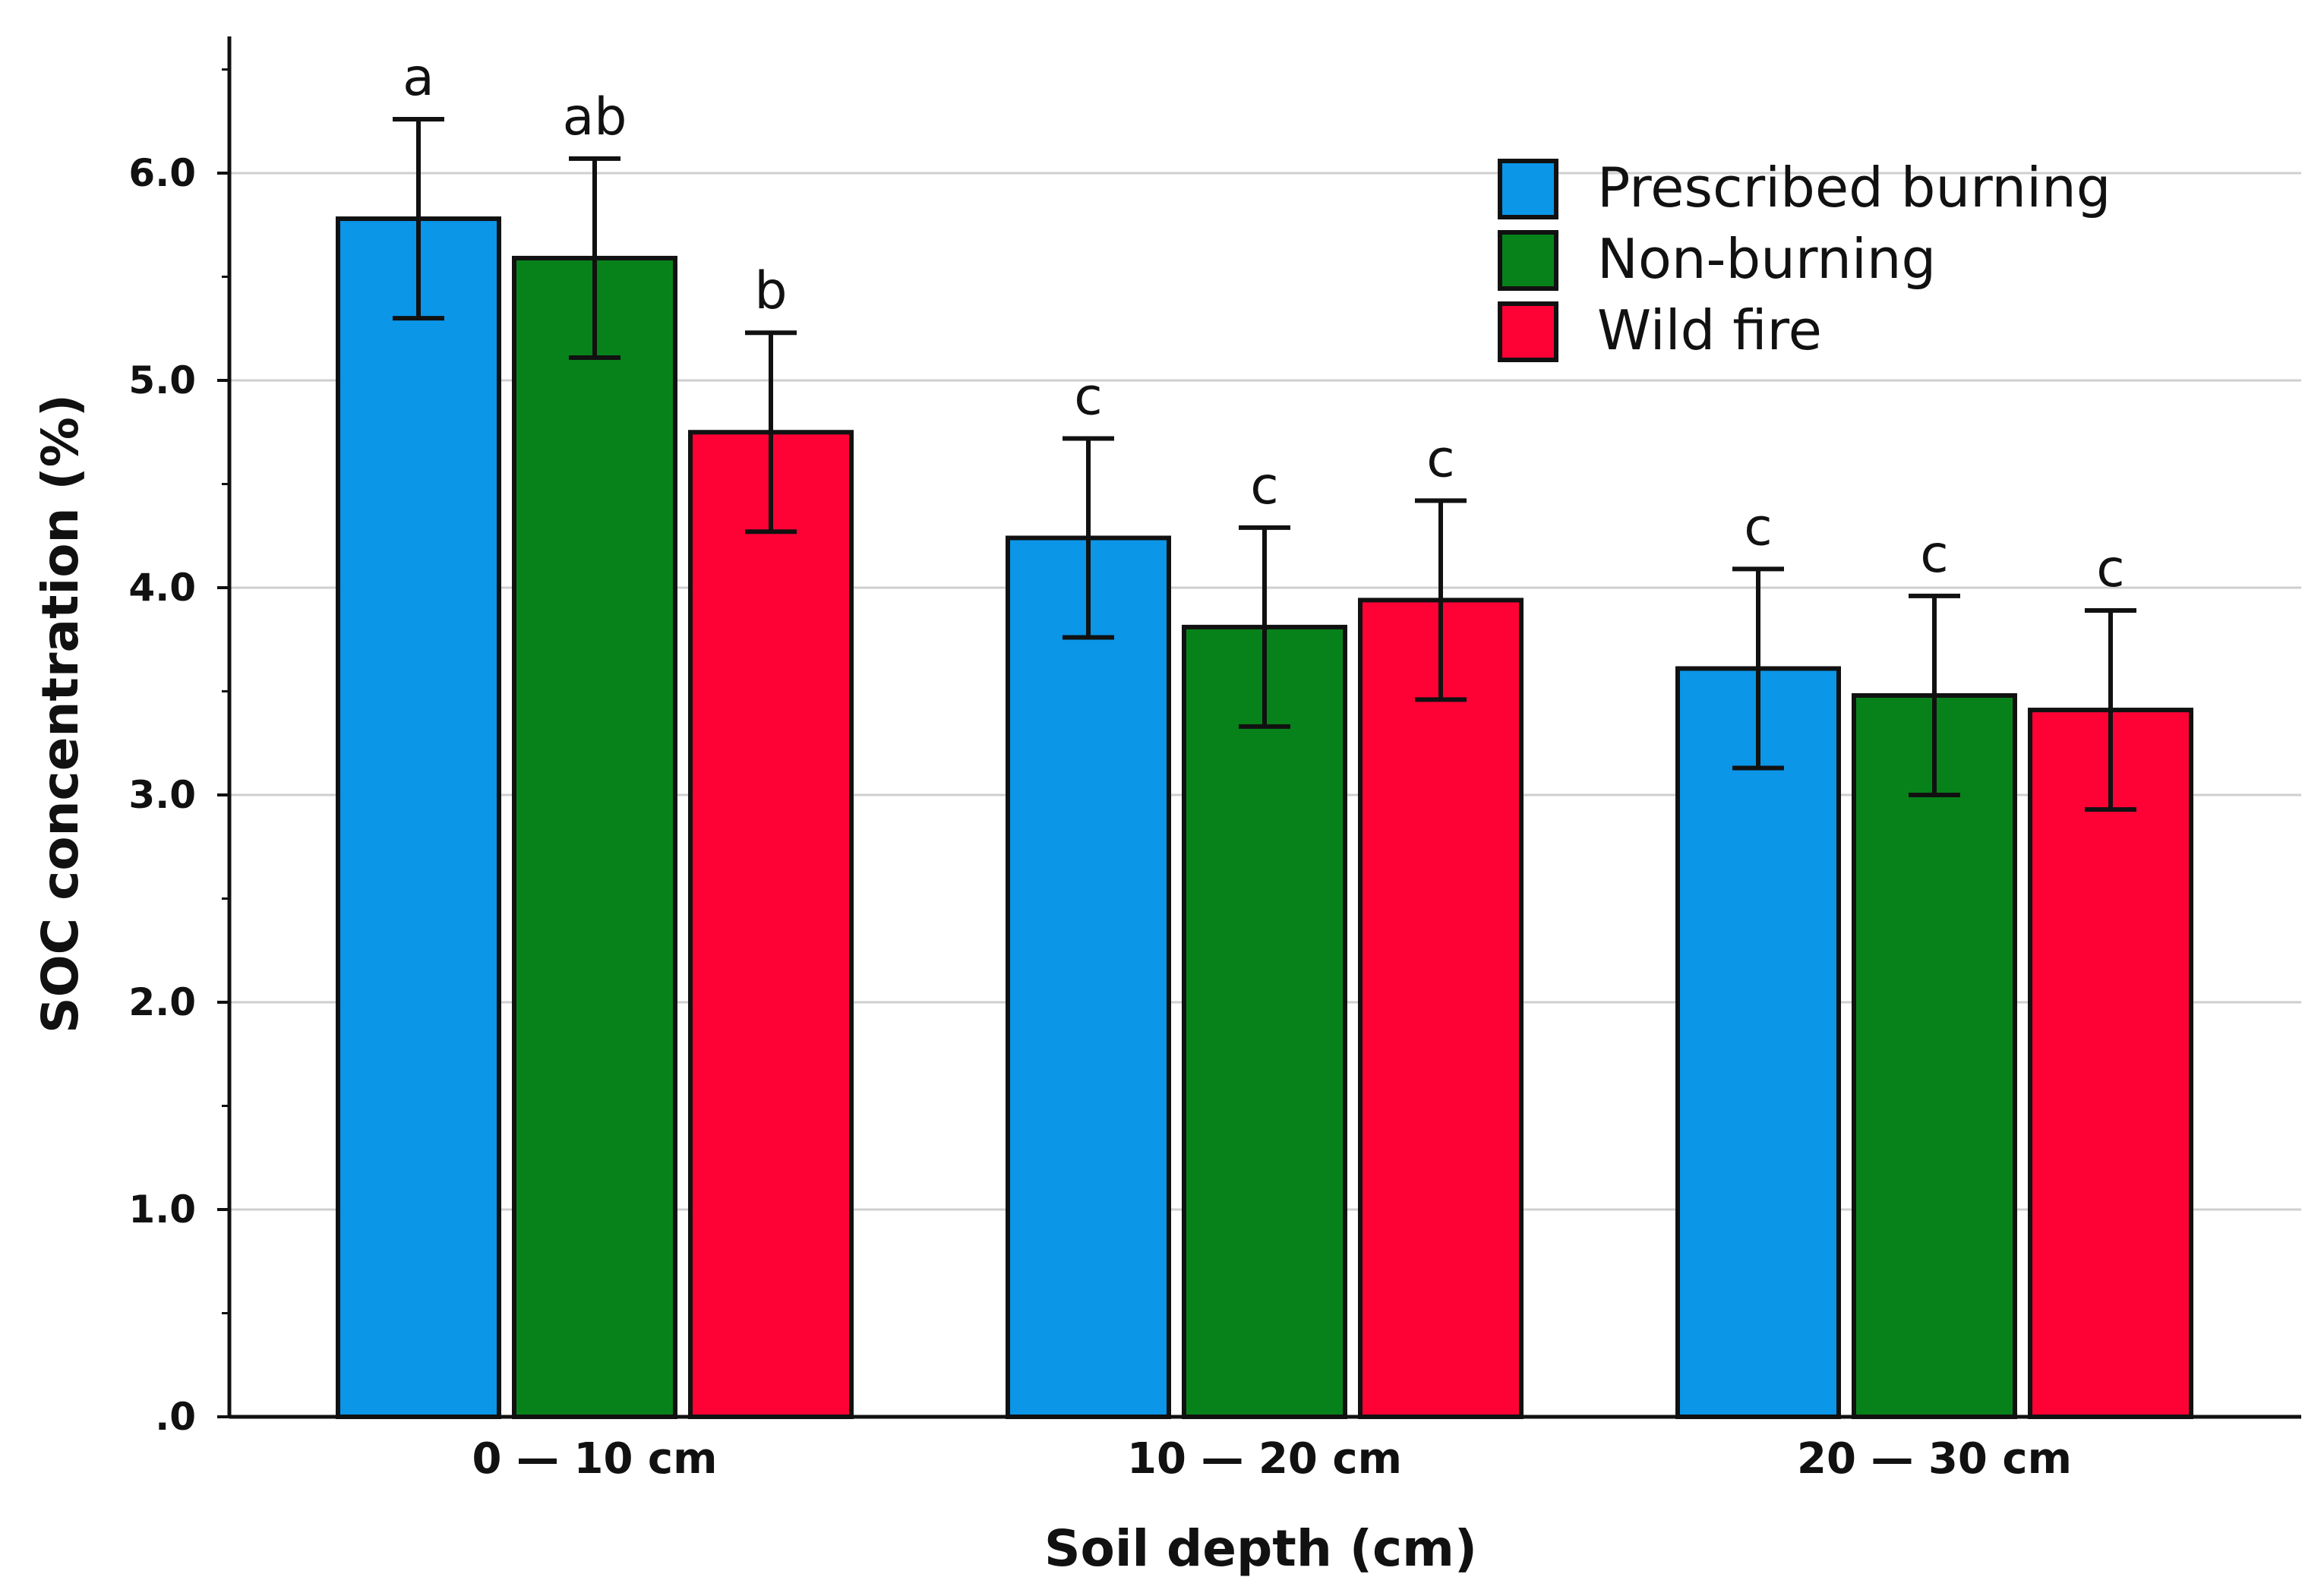 This screenshot has height=1596, width=2324. Describe the element at coordinates (595, 1459) in the screenshot. I see `category-label: 0 — 10 cm` at that location.